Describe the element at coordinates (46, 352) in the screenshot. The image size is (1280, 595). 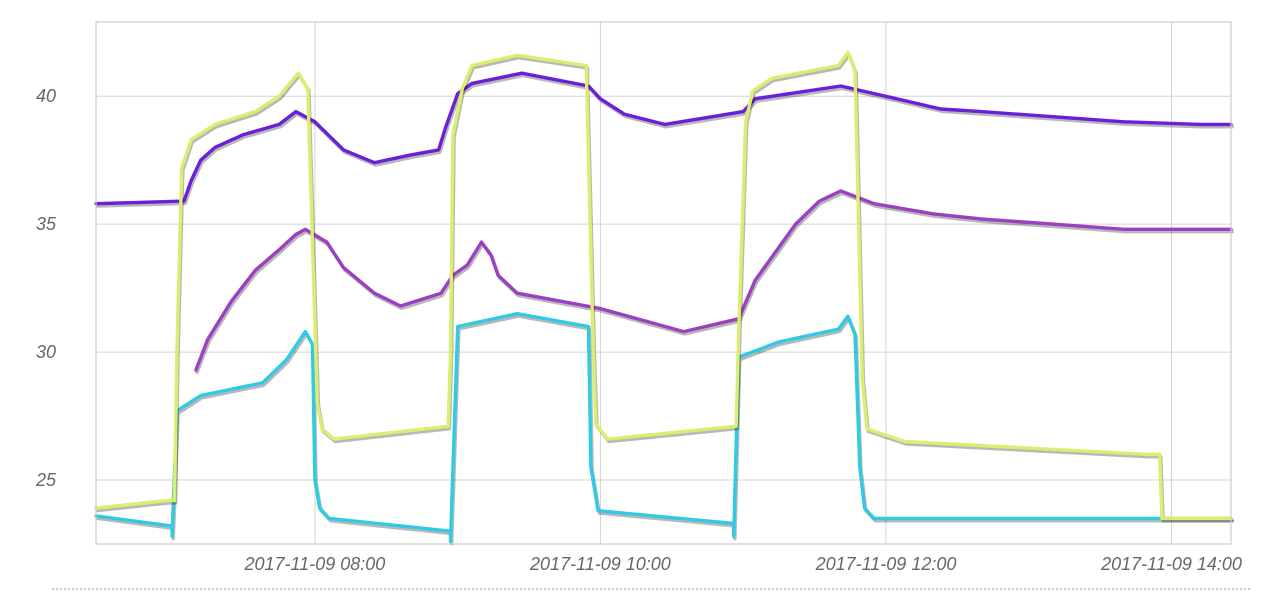
I see `y-tick-label: 30` at that location.